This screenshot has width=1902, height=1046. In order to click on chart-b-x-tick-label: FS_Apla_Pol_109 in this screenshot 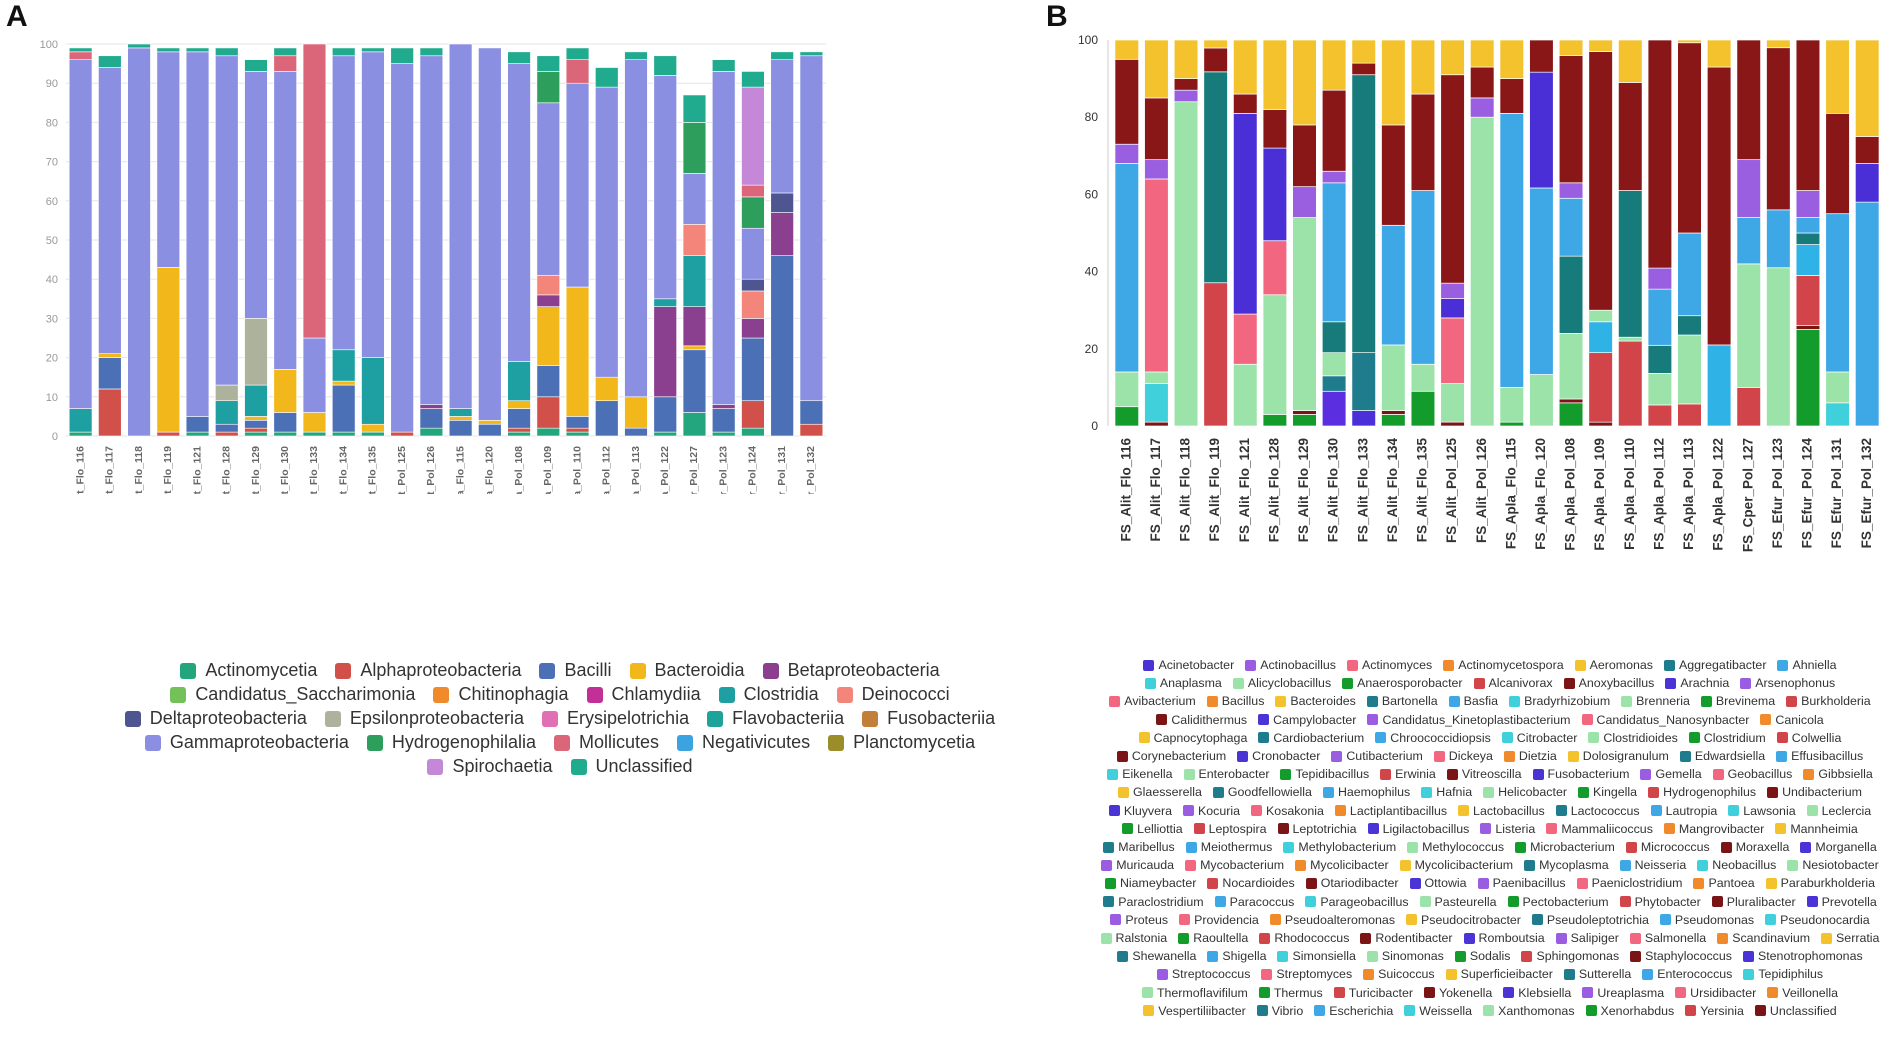, I will do `click(1599, 494)`.